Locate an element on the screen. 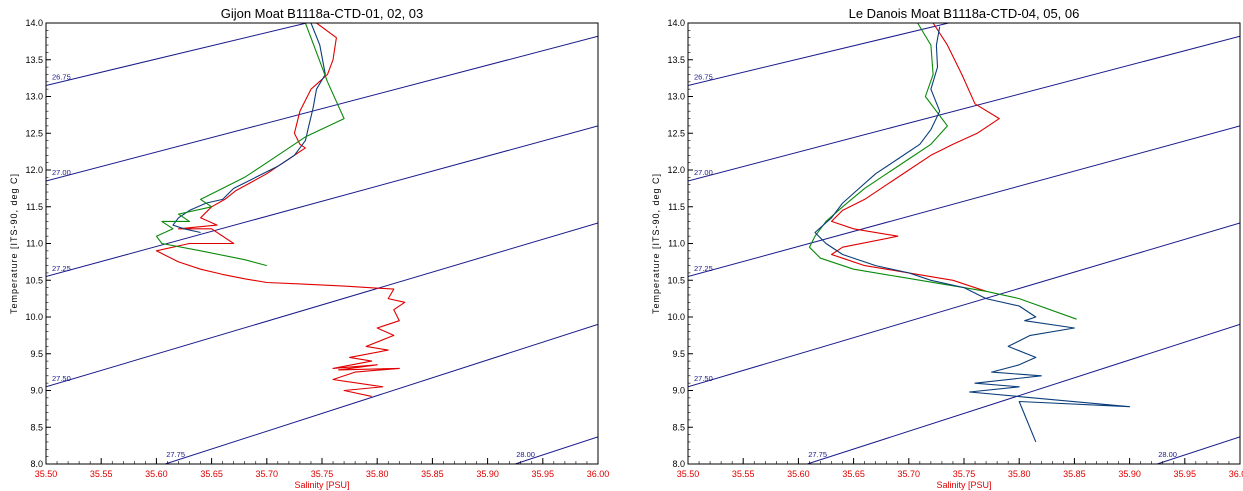 The width and height of the screenshot is (1243, 491). chart-title: Le Danois Moat B1118a-CTD-04, 05, 06 is located at coordinates (964, 13).